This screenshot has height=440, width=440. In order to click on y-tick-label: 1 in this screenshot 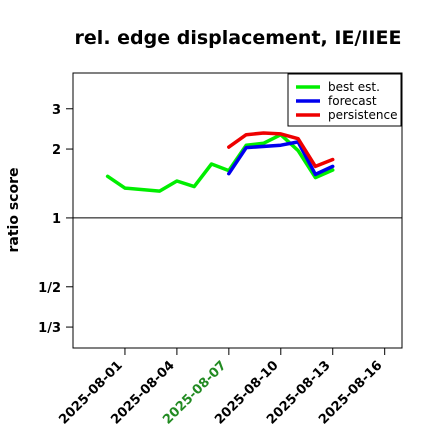, I will do `click(56, 219)`.